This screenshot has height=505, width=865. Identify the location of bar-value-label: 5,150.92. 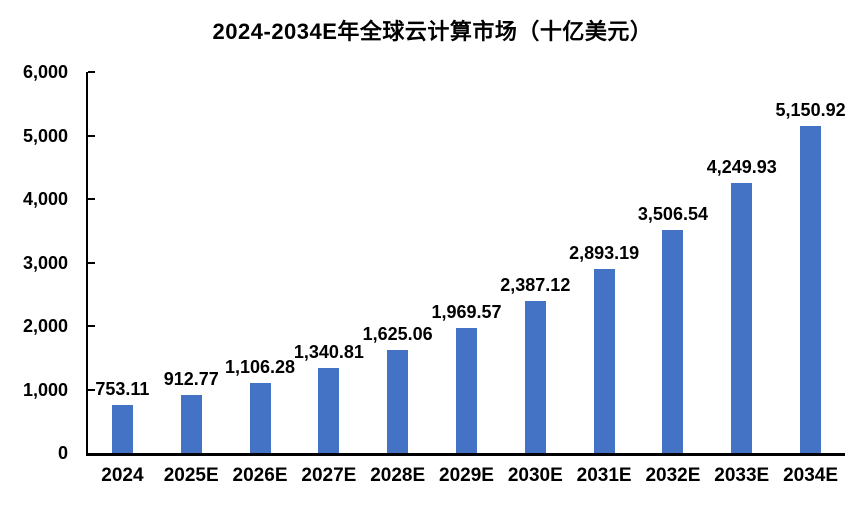
(810, 109).